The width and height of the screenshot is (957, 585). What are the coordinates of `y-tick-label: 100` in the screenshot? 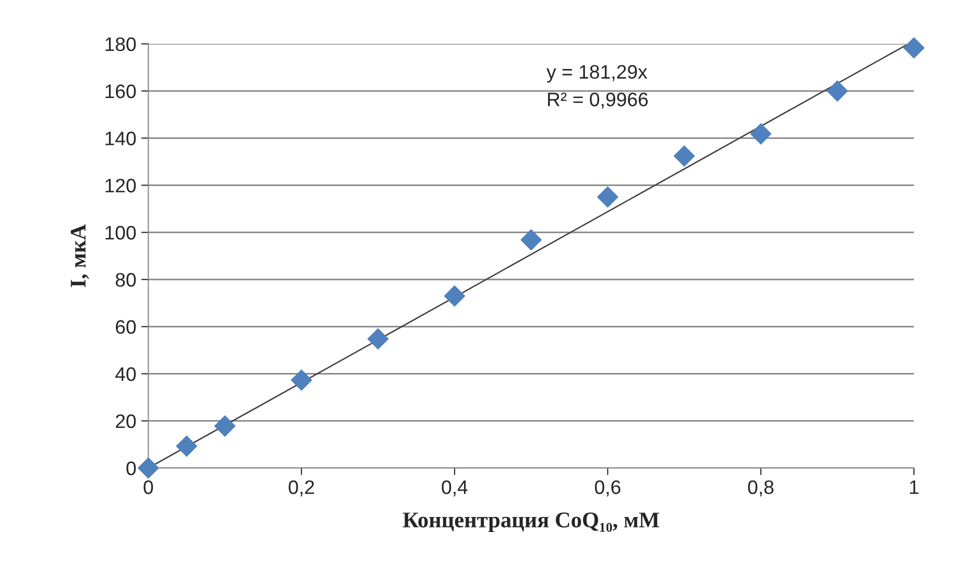 It's located at (121, 233).